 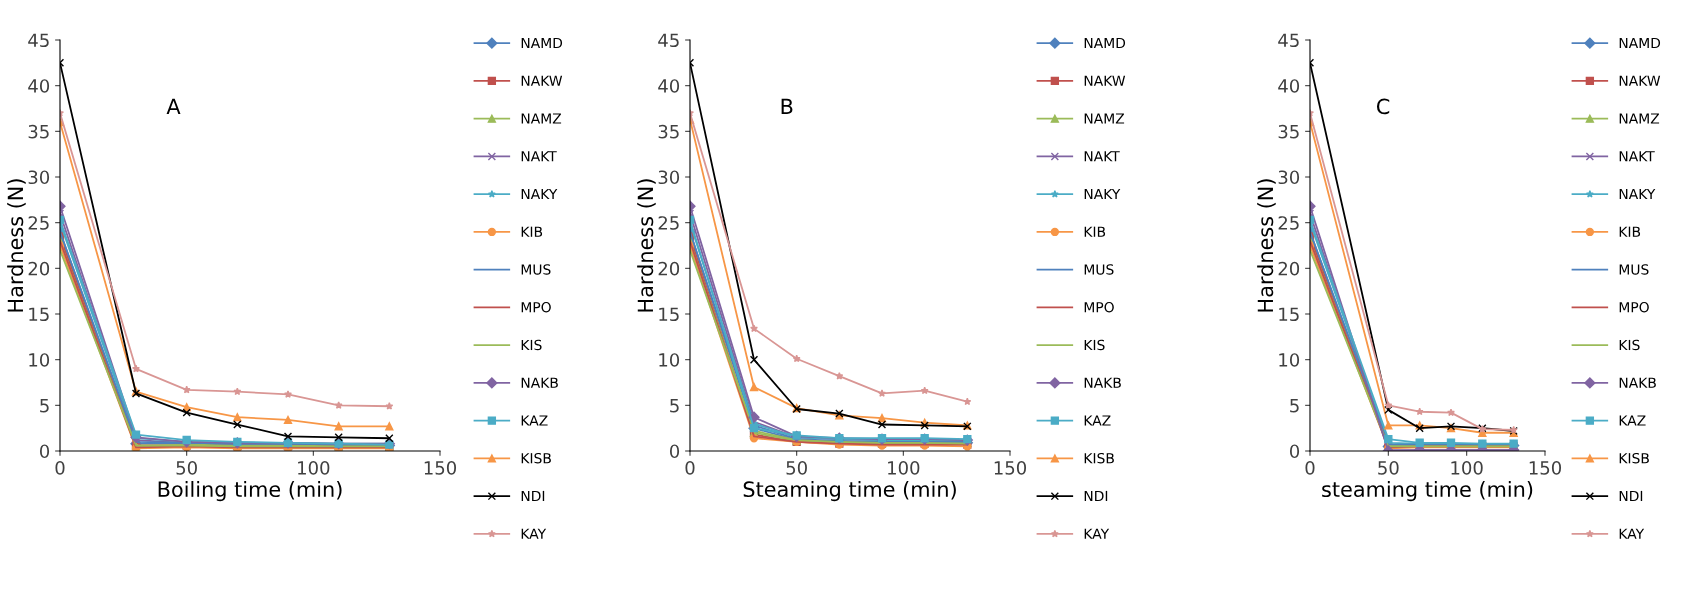 I want to click on annotation: C, so click(x=1383, y=106).